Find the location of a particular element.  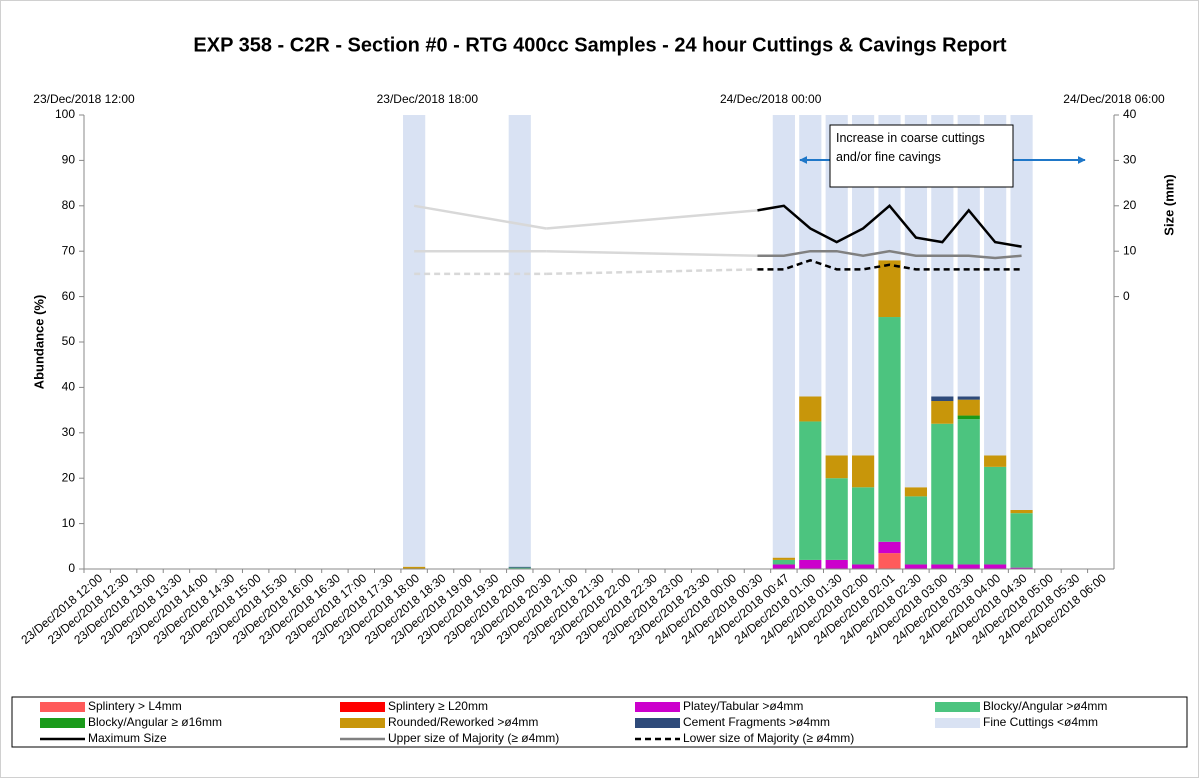

y-tick-label: 50 is located at coordinates (69, 341).